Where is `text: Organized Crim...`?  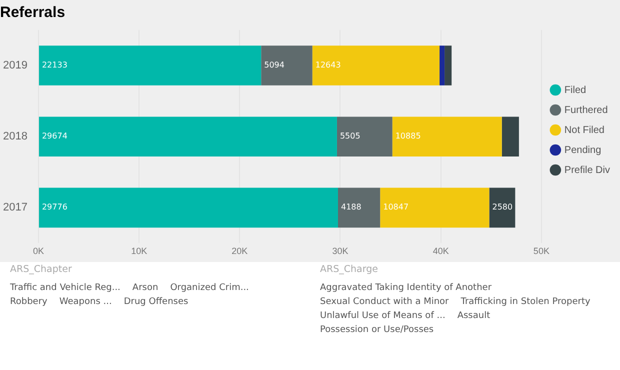 text: Organized Crim... is located at coordinates (209, 288).